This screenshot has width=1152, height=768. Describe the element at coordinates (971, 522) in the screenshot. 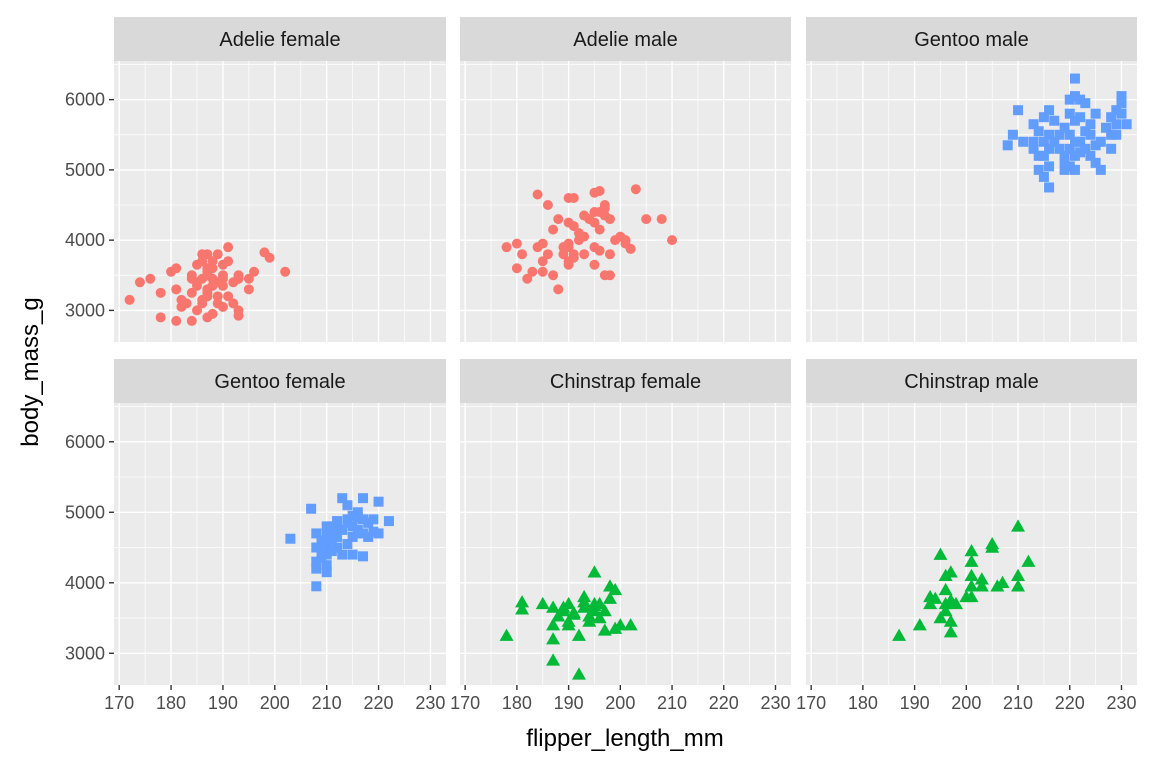

I see `facet-panel-6: Chinstrap male` at that location.